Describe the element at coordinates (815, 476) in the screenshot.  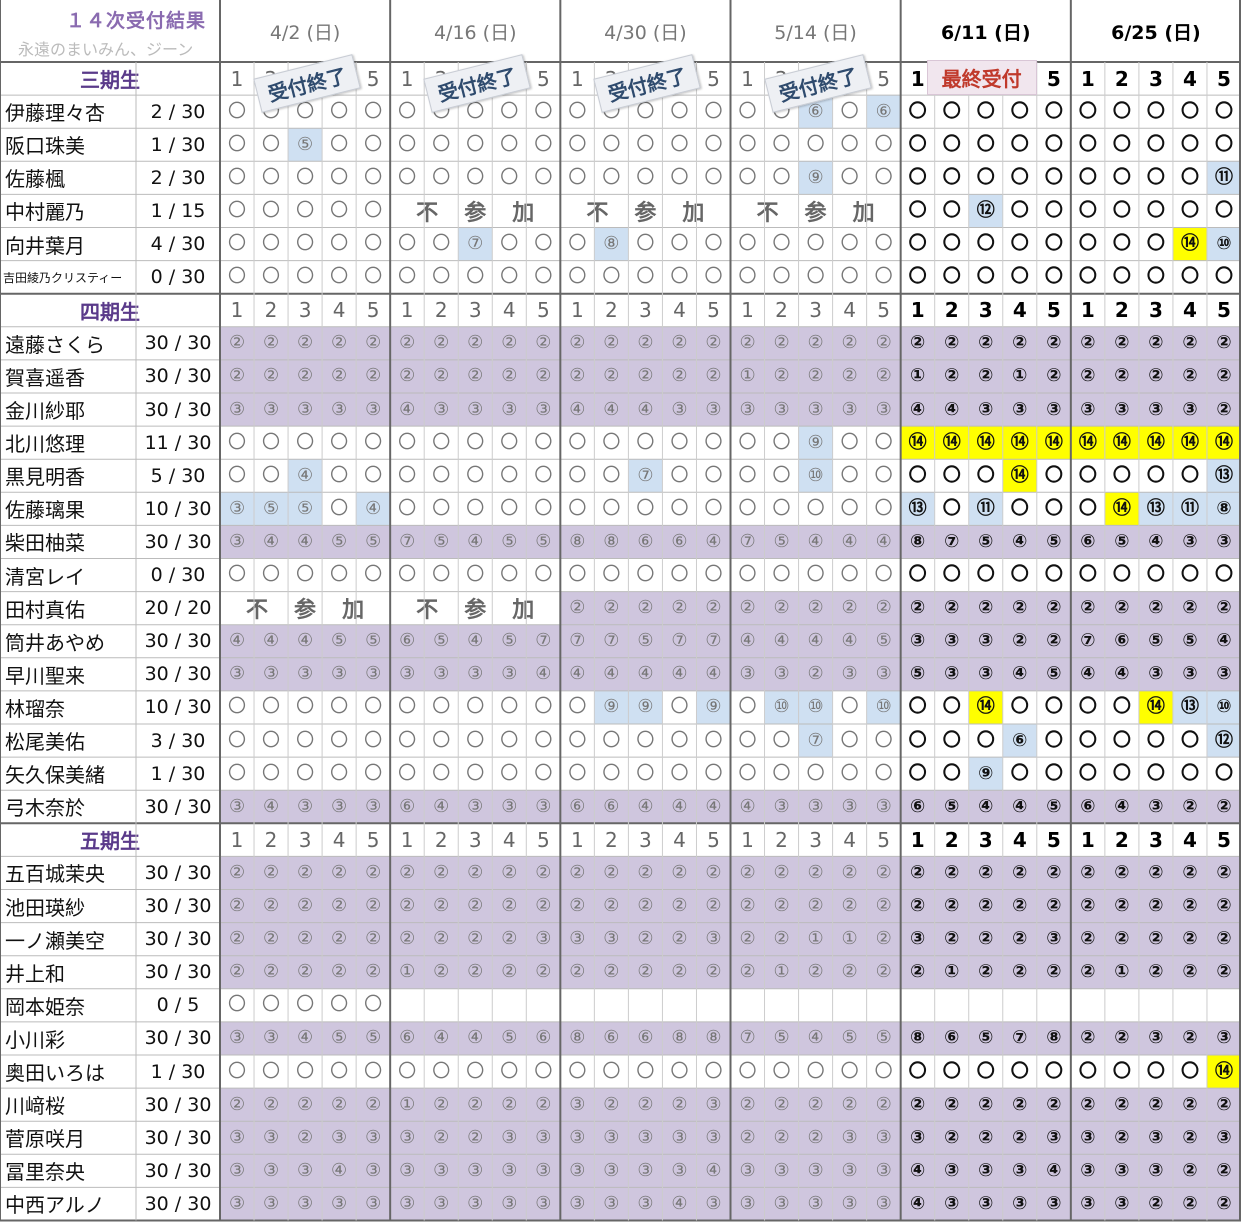
I see `slot-result: ⑩` at that location.